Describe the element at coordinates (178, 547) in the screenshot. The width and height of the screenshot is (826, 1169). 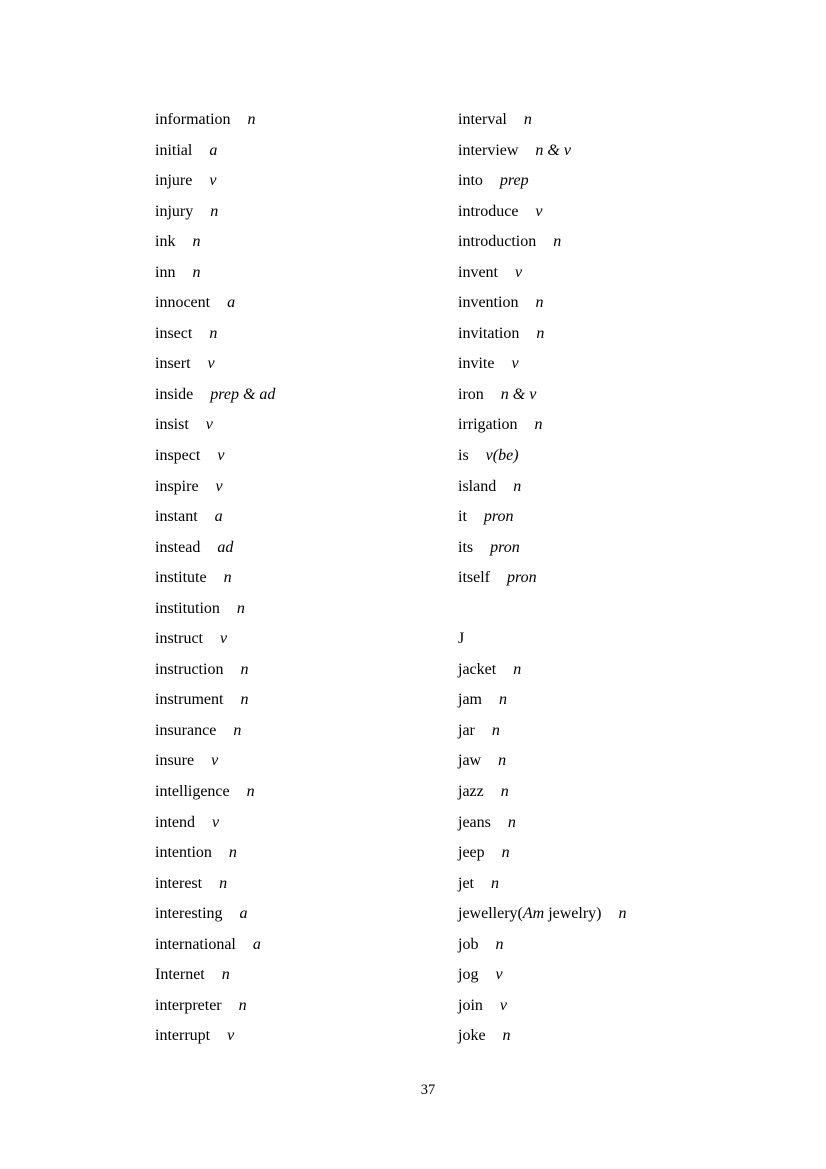
I see `entry-word: instead` at that location.